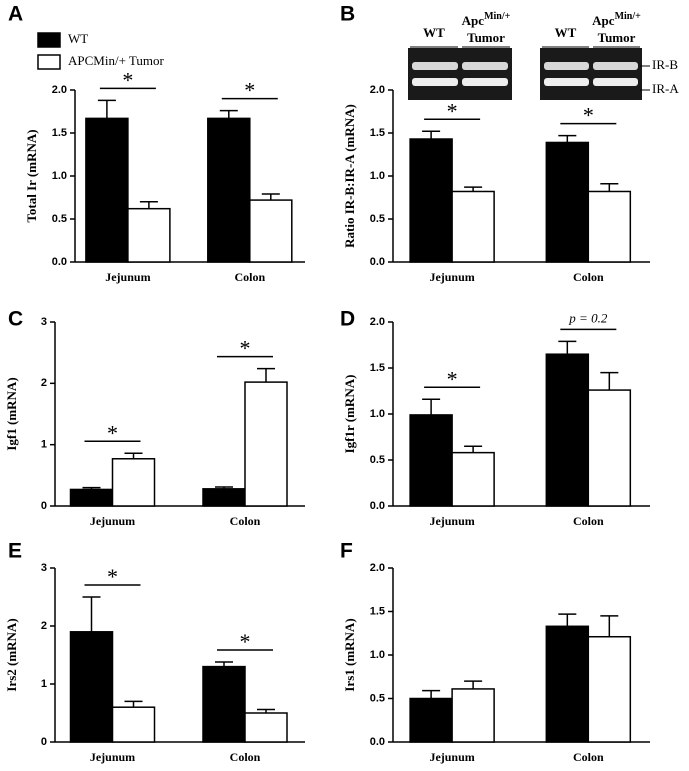  What do you see at coordinates (665, 88) in the screenshot?
I see `band-label: IR-A` at bounding box center [665, 88].